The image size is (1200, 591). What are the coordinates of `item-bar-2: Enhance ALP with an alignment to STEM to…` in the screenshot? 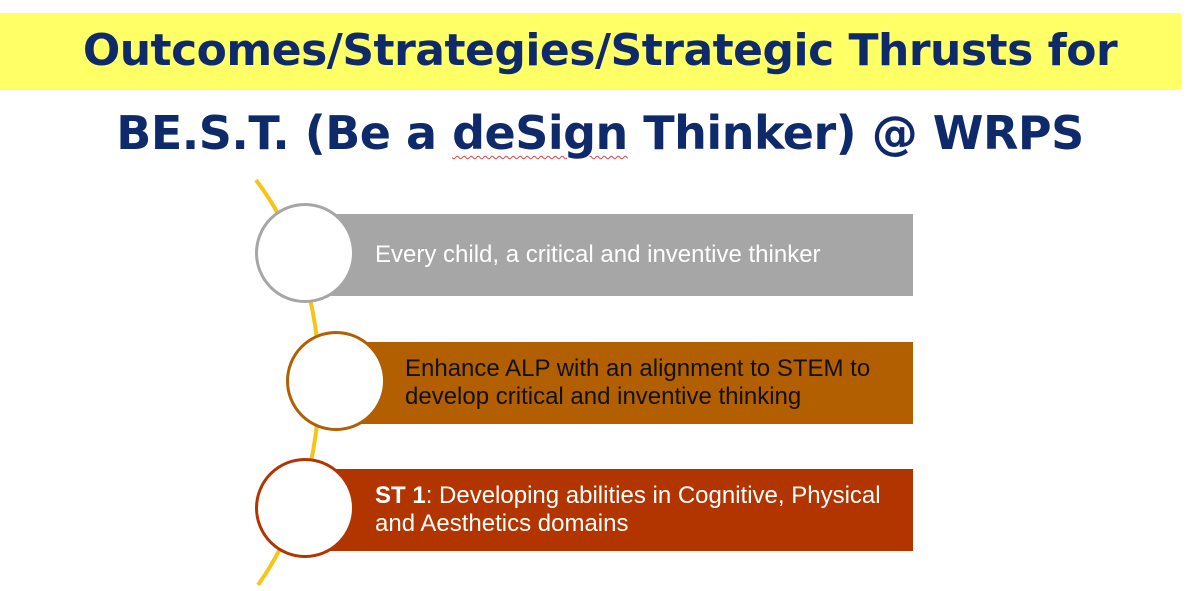 It's located at (621, 383).